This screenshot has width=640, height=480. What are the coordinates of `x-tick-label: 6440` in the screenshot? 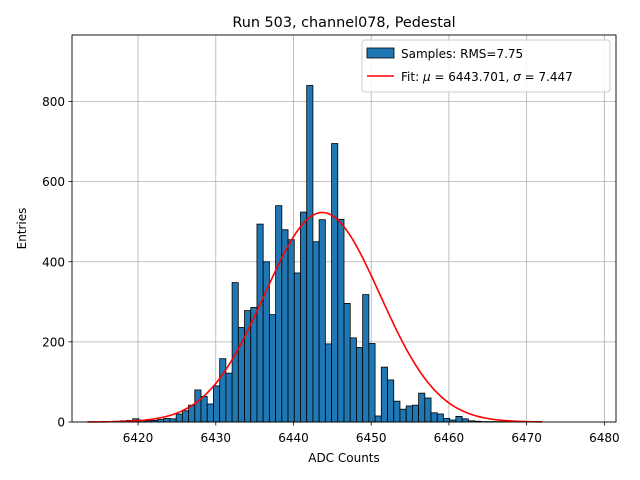 It's located at (293, 438).